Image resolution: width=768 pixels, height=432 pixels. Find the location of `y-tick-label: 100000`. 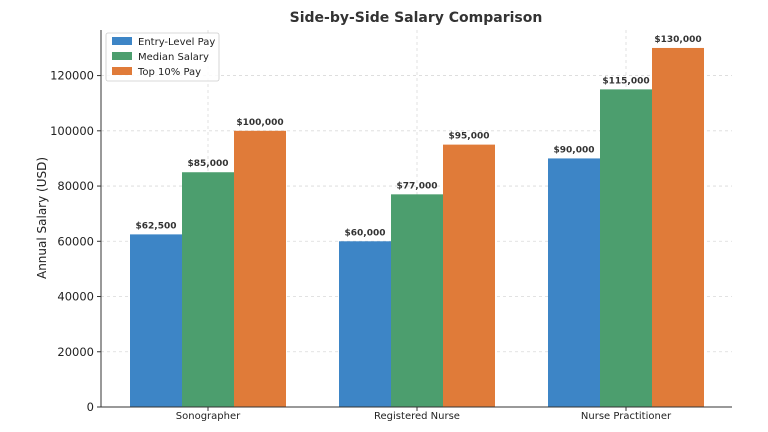

y-tick-label: 100000 is located at coordinates (72, 131).